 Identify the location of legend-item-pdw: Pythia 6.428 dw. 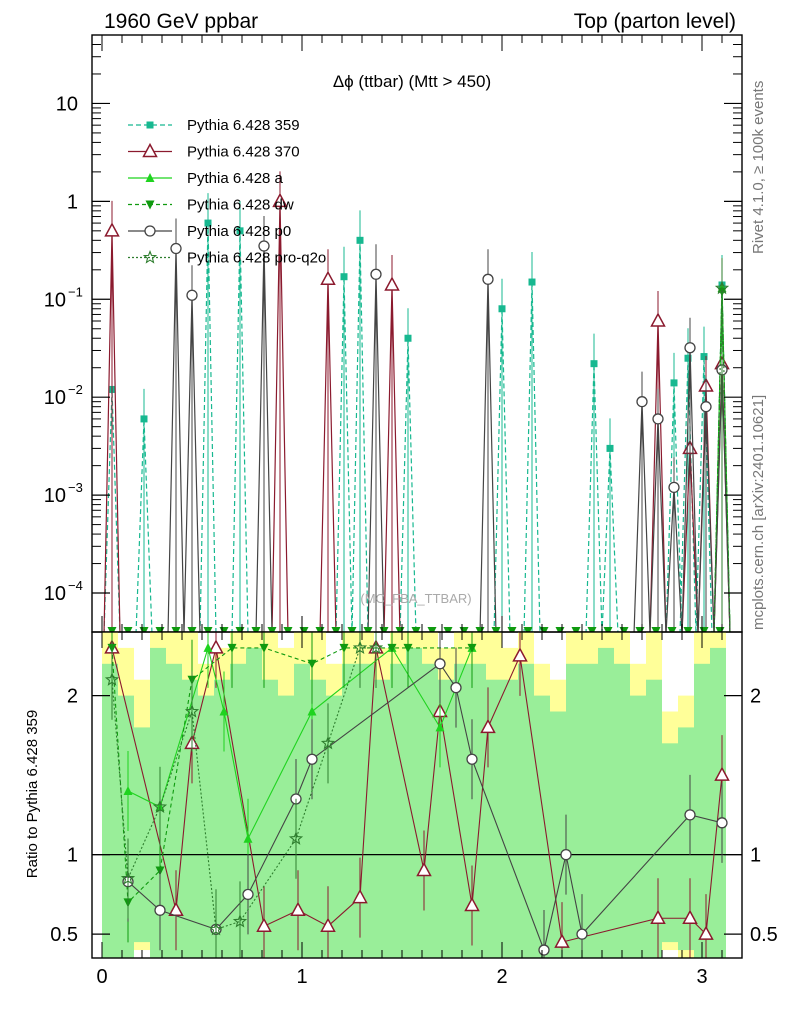
(211, 205).